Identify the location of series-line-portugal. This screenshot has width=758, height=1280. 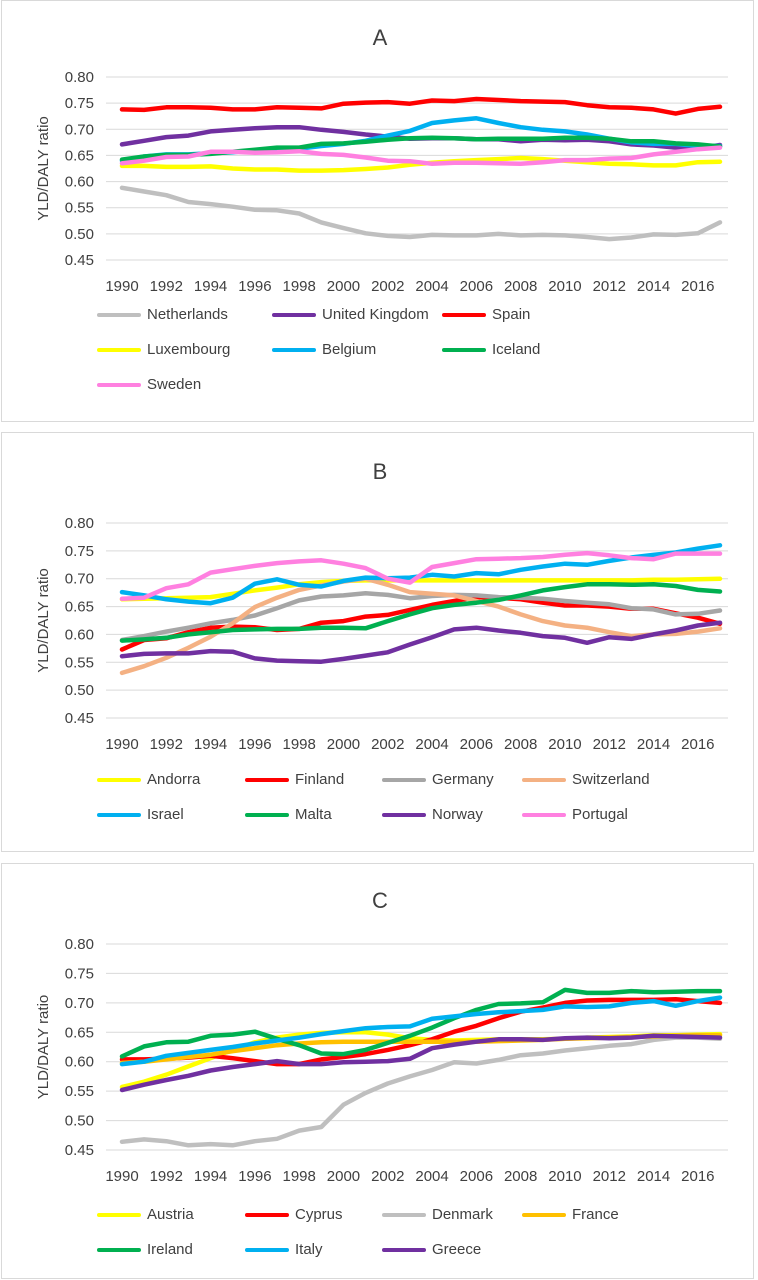
(421, 576).